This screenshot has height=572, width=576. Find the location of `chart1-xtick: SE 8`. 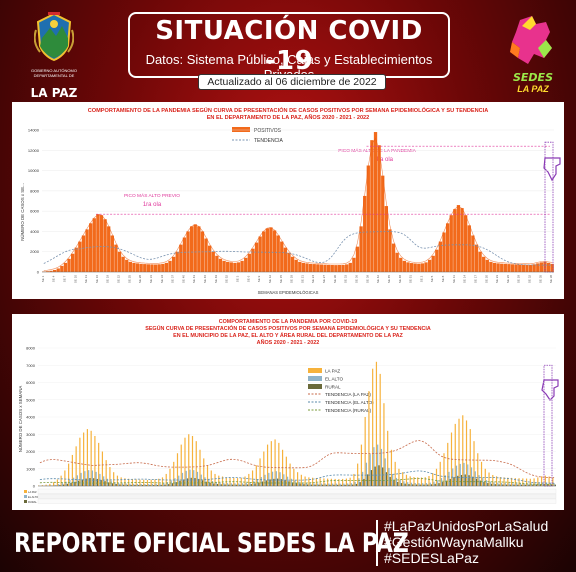

chart1-xtick: SE 8 is located at coordinates (443, 278).